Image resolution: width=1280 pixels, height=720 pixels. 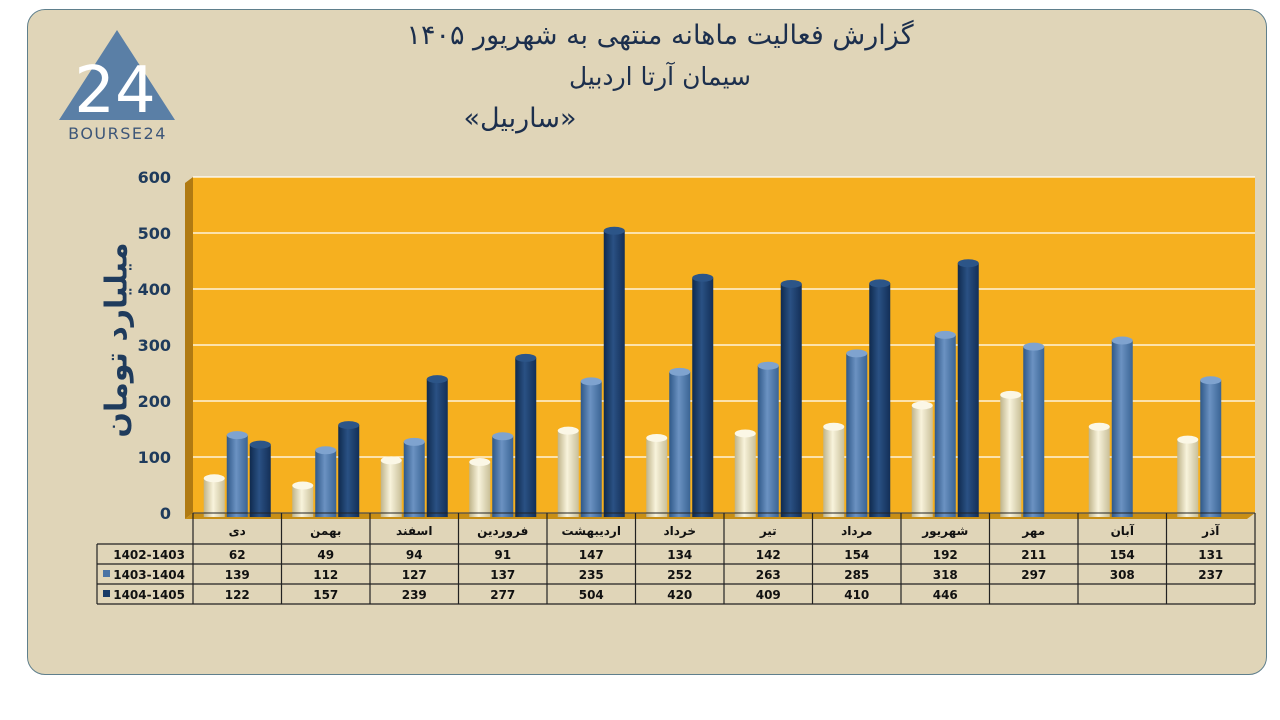 I want to click on y-tick-label: 0, so click(x=165, y=513).